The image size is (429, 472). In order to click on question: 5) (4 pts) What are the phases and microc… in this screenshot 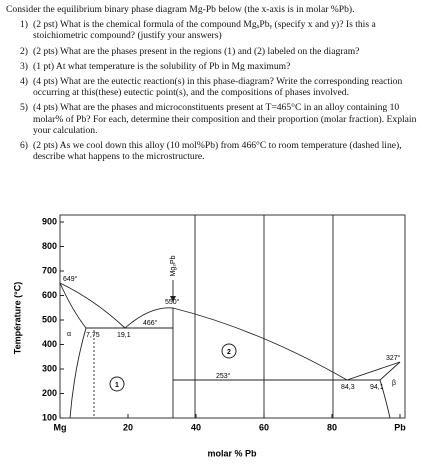, I will do `click(215, 119)`.